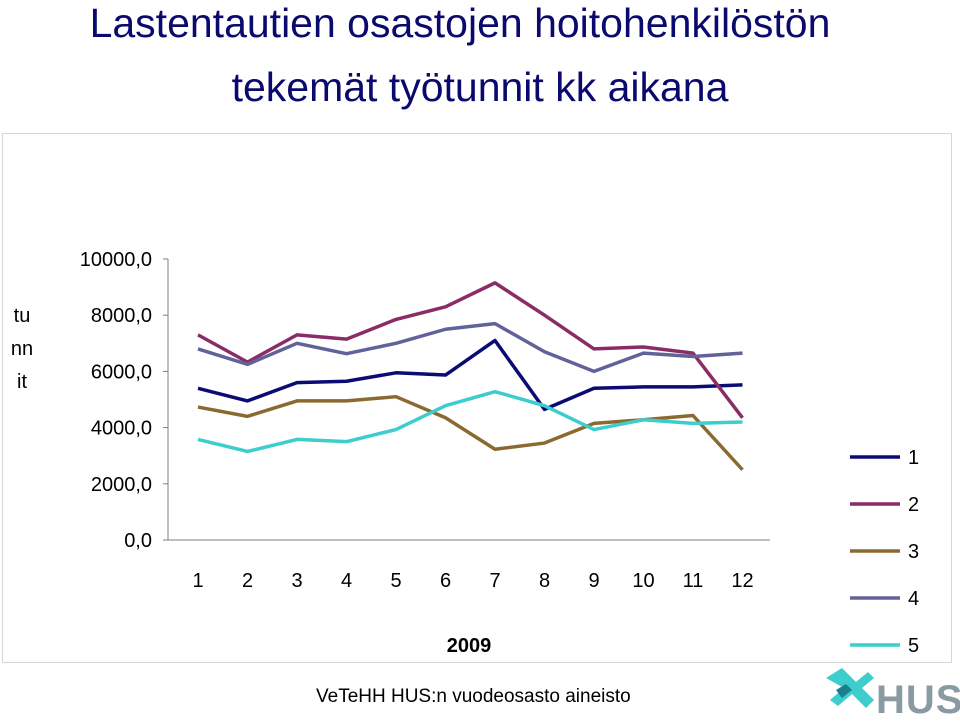 This screenshot has width=960, height=723. Describe the element at coordinates (643, 581) in the screenshot. I see `x-tick-label: 10` at that location.